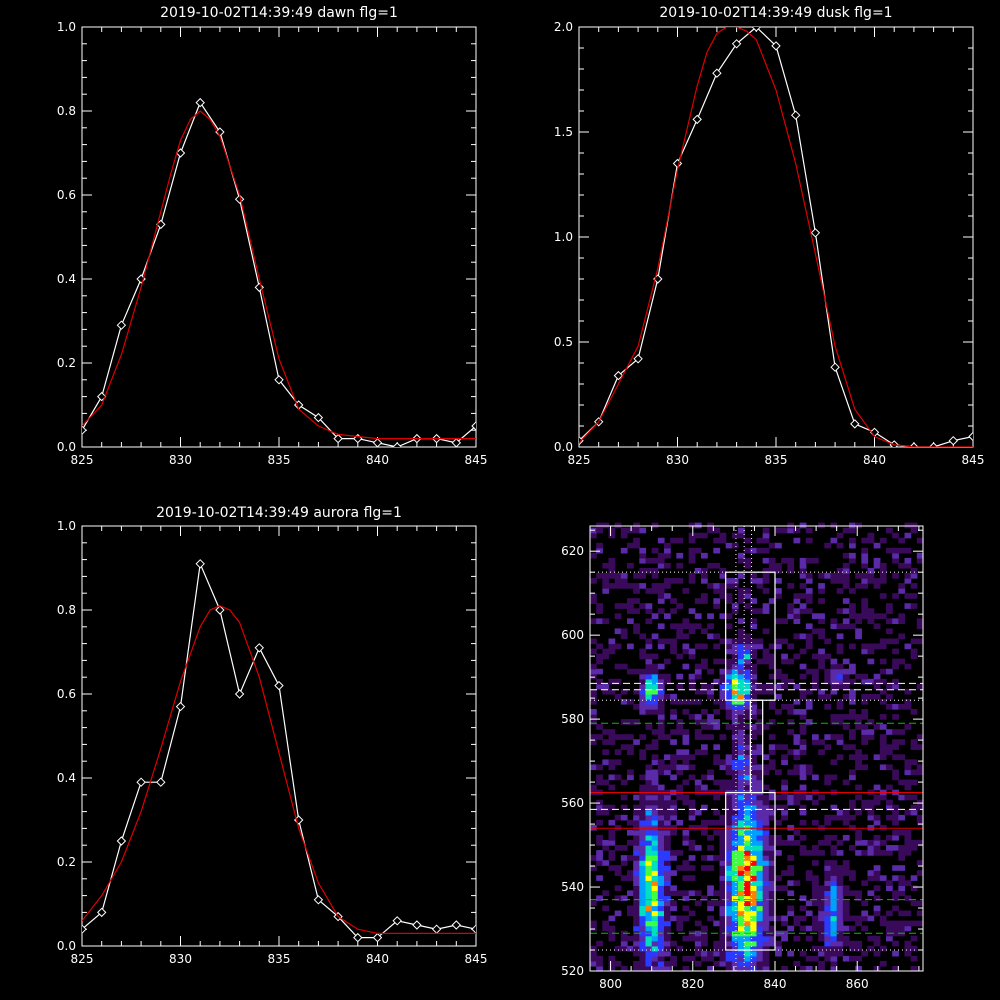 The image size is (1000, 1000). Describe the element at coordinates (66, 111) in the screenshot. I see `dawn-y-tick-label: 0.8` at that location.